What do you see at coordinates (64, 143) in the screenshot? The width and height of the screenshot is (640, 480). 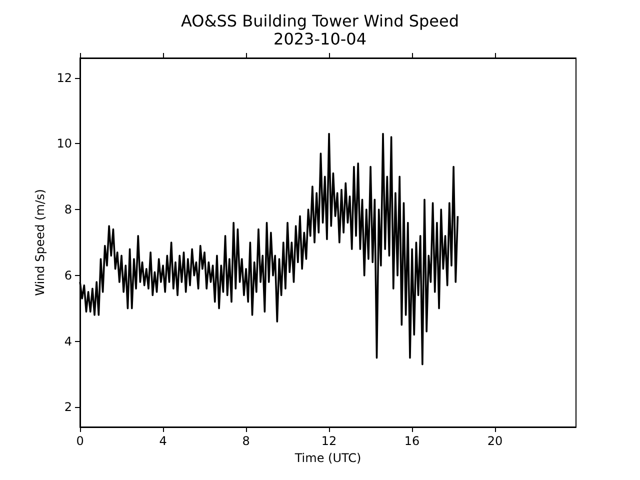 I see `y-tick-label: 10` at bounding box center [64, 143].